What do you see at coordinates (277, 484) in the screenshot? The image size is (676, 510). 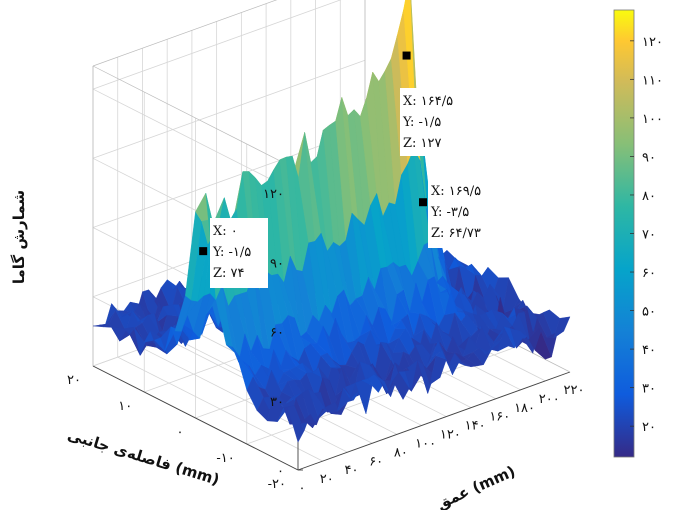 I see `y-tick-label: -۲۰` at bounding box center [277, 484].